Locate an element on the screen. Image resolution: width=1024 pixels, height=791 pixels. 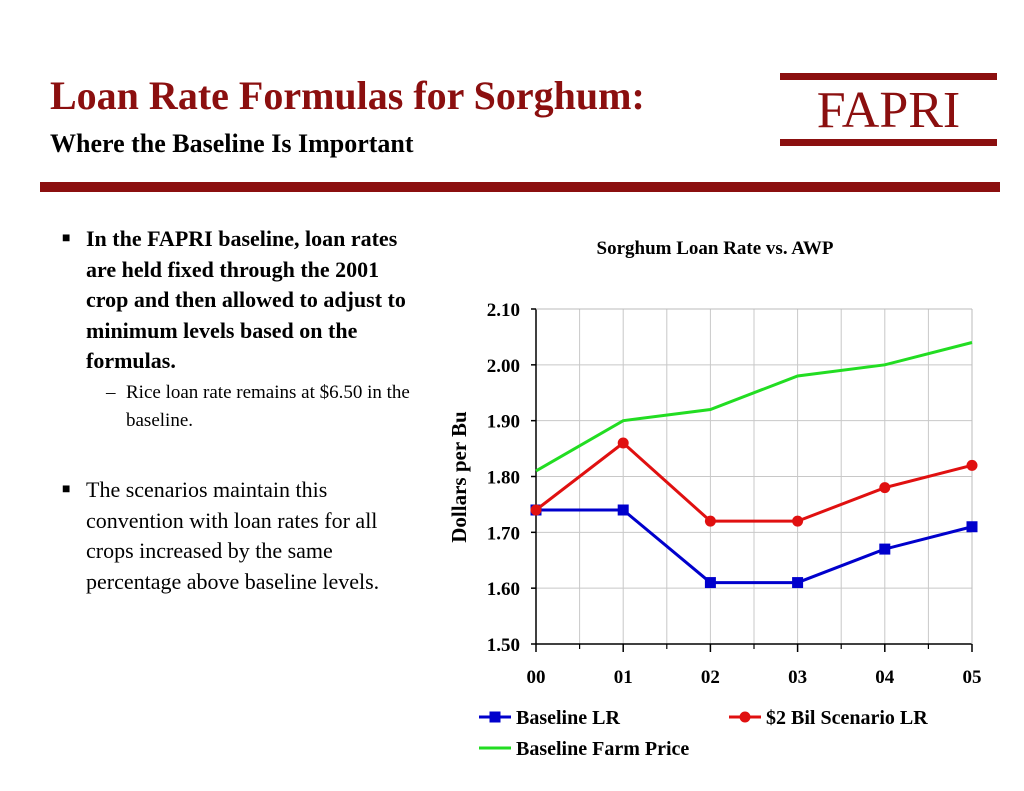
y-tick-label: 2.10 is located at coordinates (503, 310).